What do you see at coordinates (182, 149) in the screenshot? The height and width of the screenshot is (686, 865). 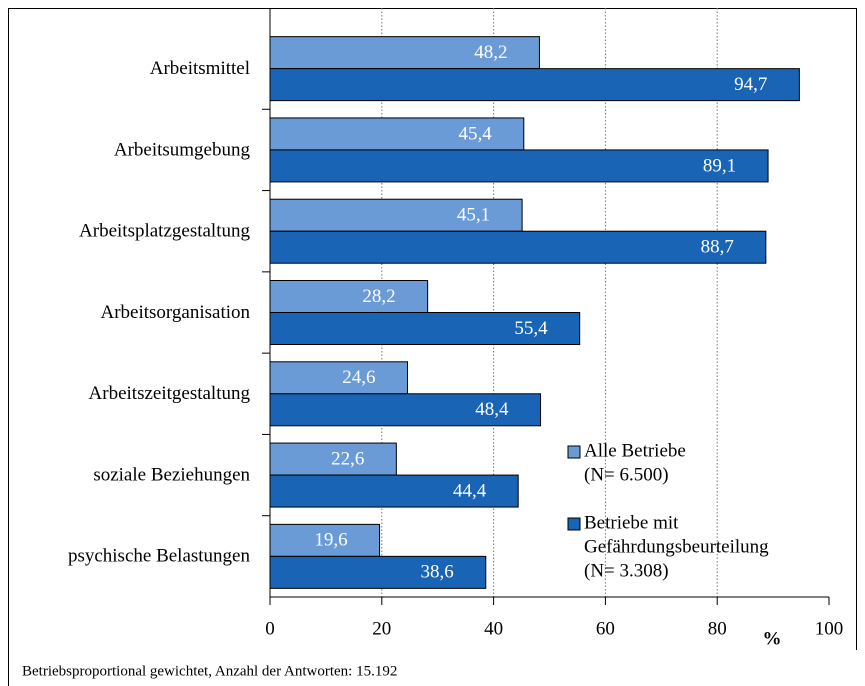 I see `y-tick-label: Arbeitsumgebung` at bounding box center [182, 149].